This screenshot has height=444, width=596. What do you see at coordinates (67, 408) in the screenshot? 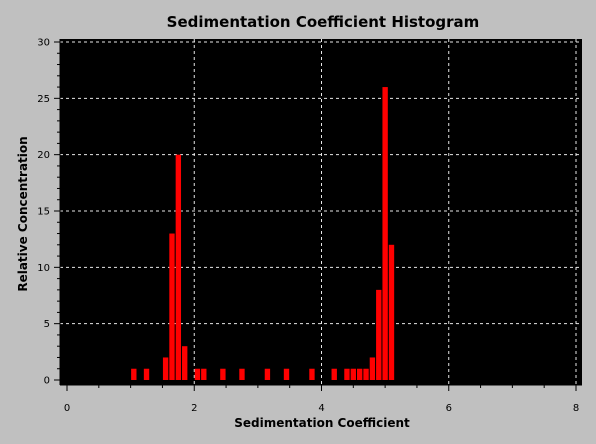
I see `x-tick-label: 0` at bounding box center [67, 408].